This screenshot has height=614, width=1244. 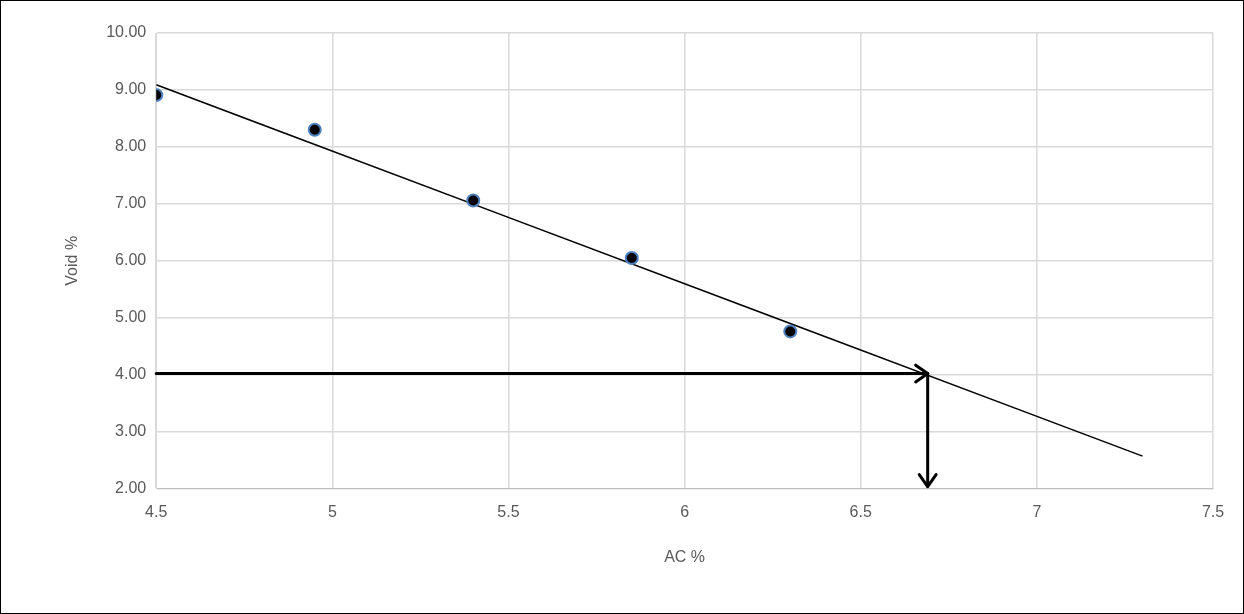 I want to click on y-tick-label: 8.00, so click(x=131, y=146).